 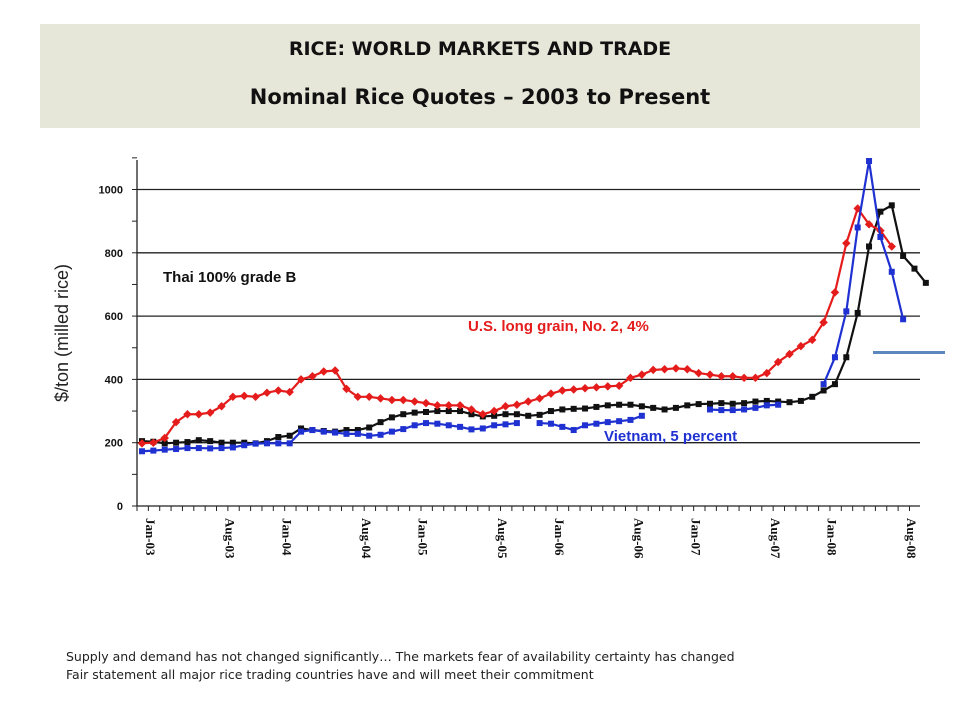 I want to click on slide-title: RICE: WORLD MARKETS AND TRADE, so click(x=480, y=49).